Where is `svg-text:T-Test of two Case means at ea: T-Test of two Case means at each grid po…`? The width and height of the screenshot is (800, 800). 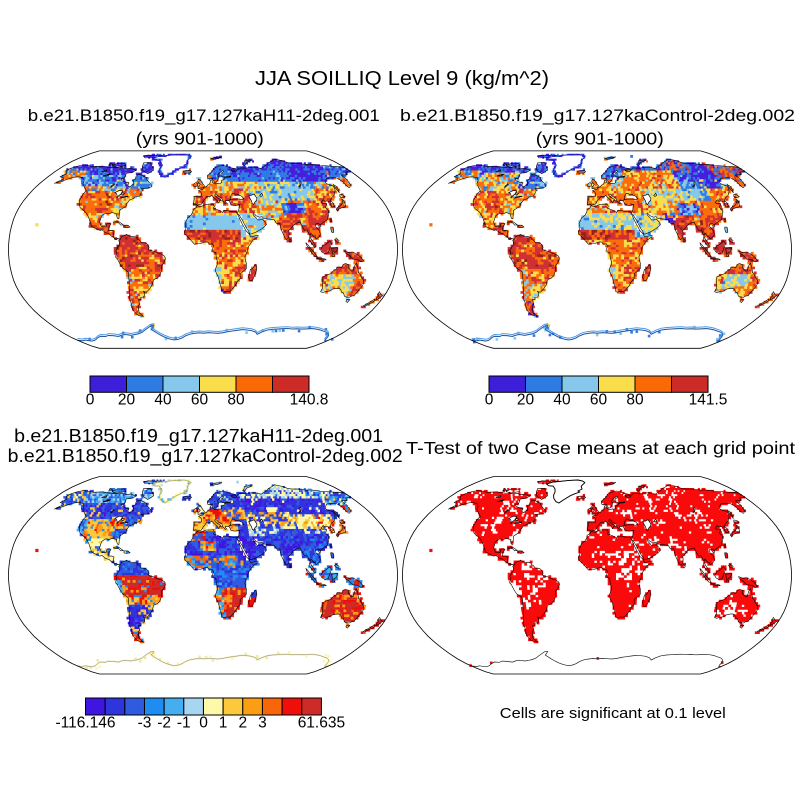 svg-text:T-Test of two Case means at ea: T-Test of two Case means at each grid po… is located at coordinates (600, 448).